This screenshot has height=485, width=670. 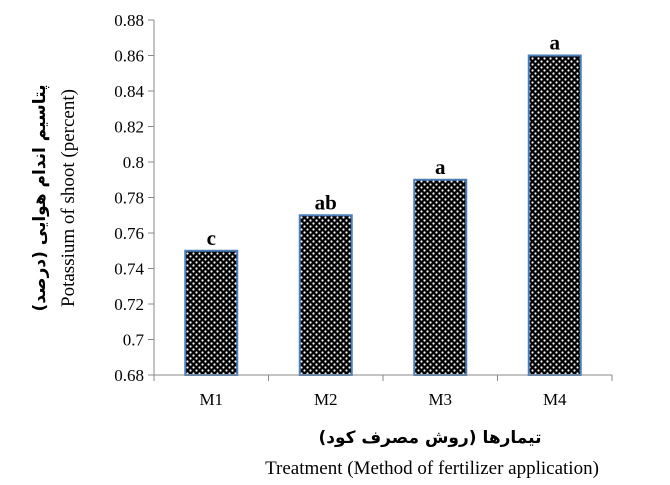 What do you see at coordinates (129, 304) in the screenshot?
I see `y-tick-label: 0.72` at bounding box center [129, 304].